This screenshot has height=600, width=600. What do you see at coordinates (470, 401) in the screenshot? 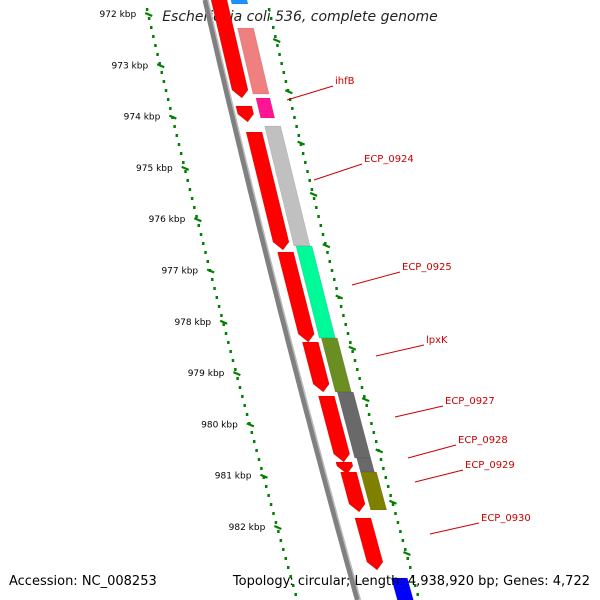
I see `gene-label: ECP_0927` at bounding box center [470, 401].